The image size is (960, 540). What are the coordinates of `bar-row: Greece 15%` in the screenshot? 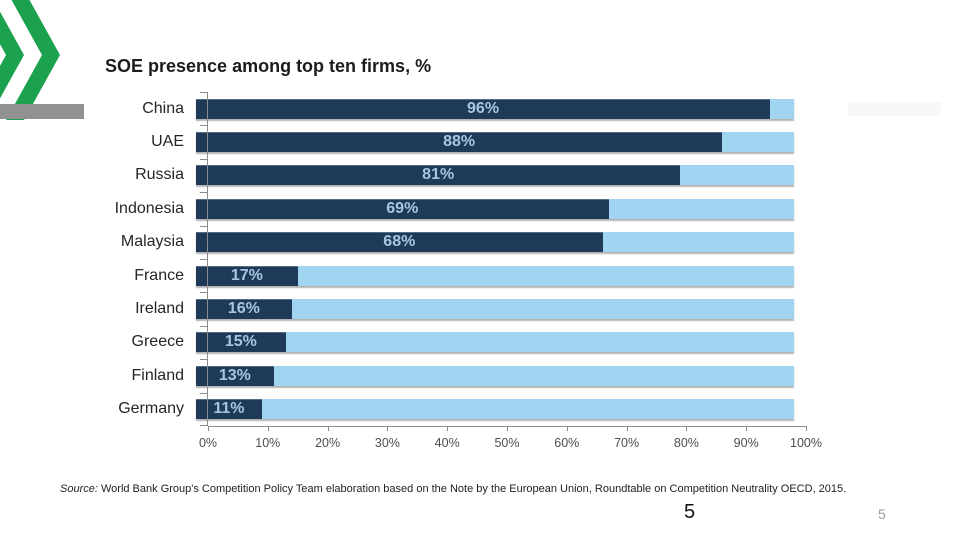 It's located at (475, 342).